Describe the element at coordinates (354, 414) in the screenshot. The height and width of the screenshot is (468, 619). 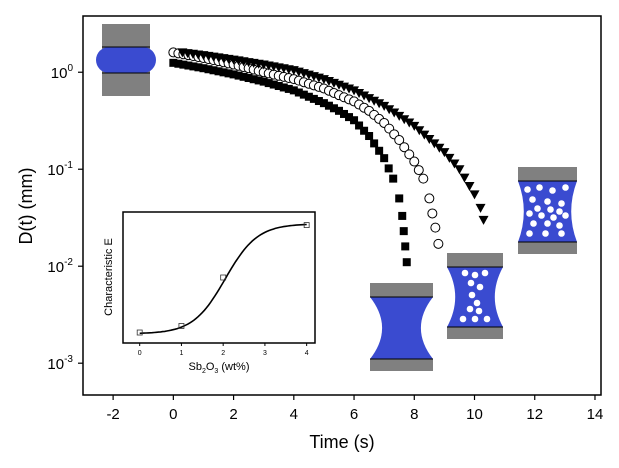
I see `x-tick-label: 6` at that location.